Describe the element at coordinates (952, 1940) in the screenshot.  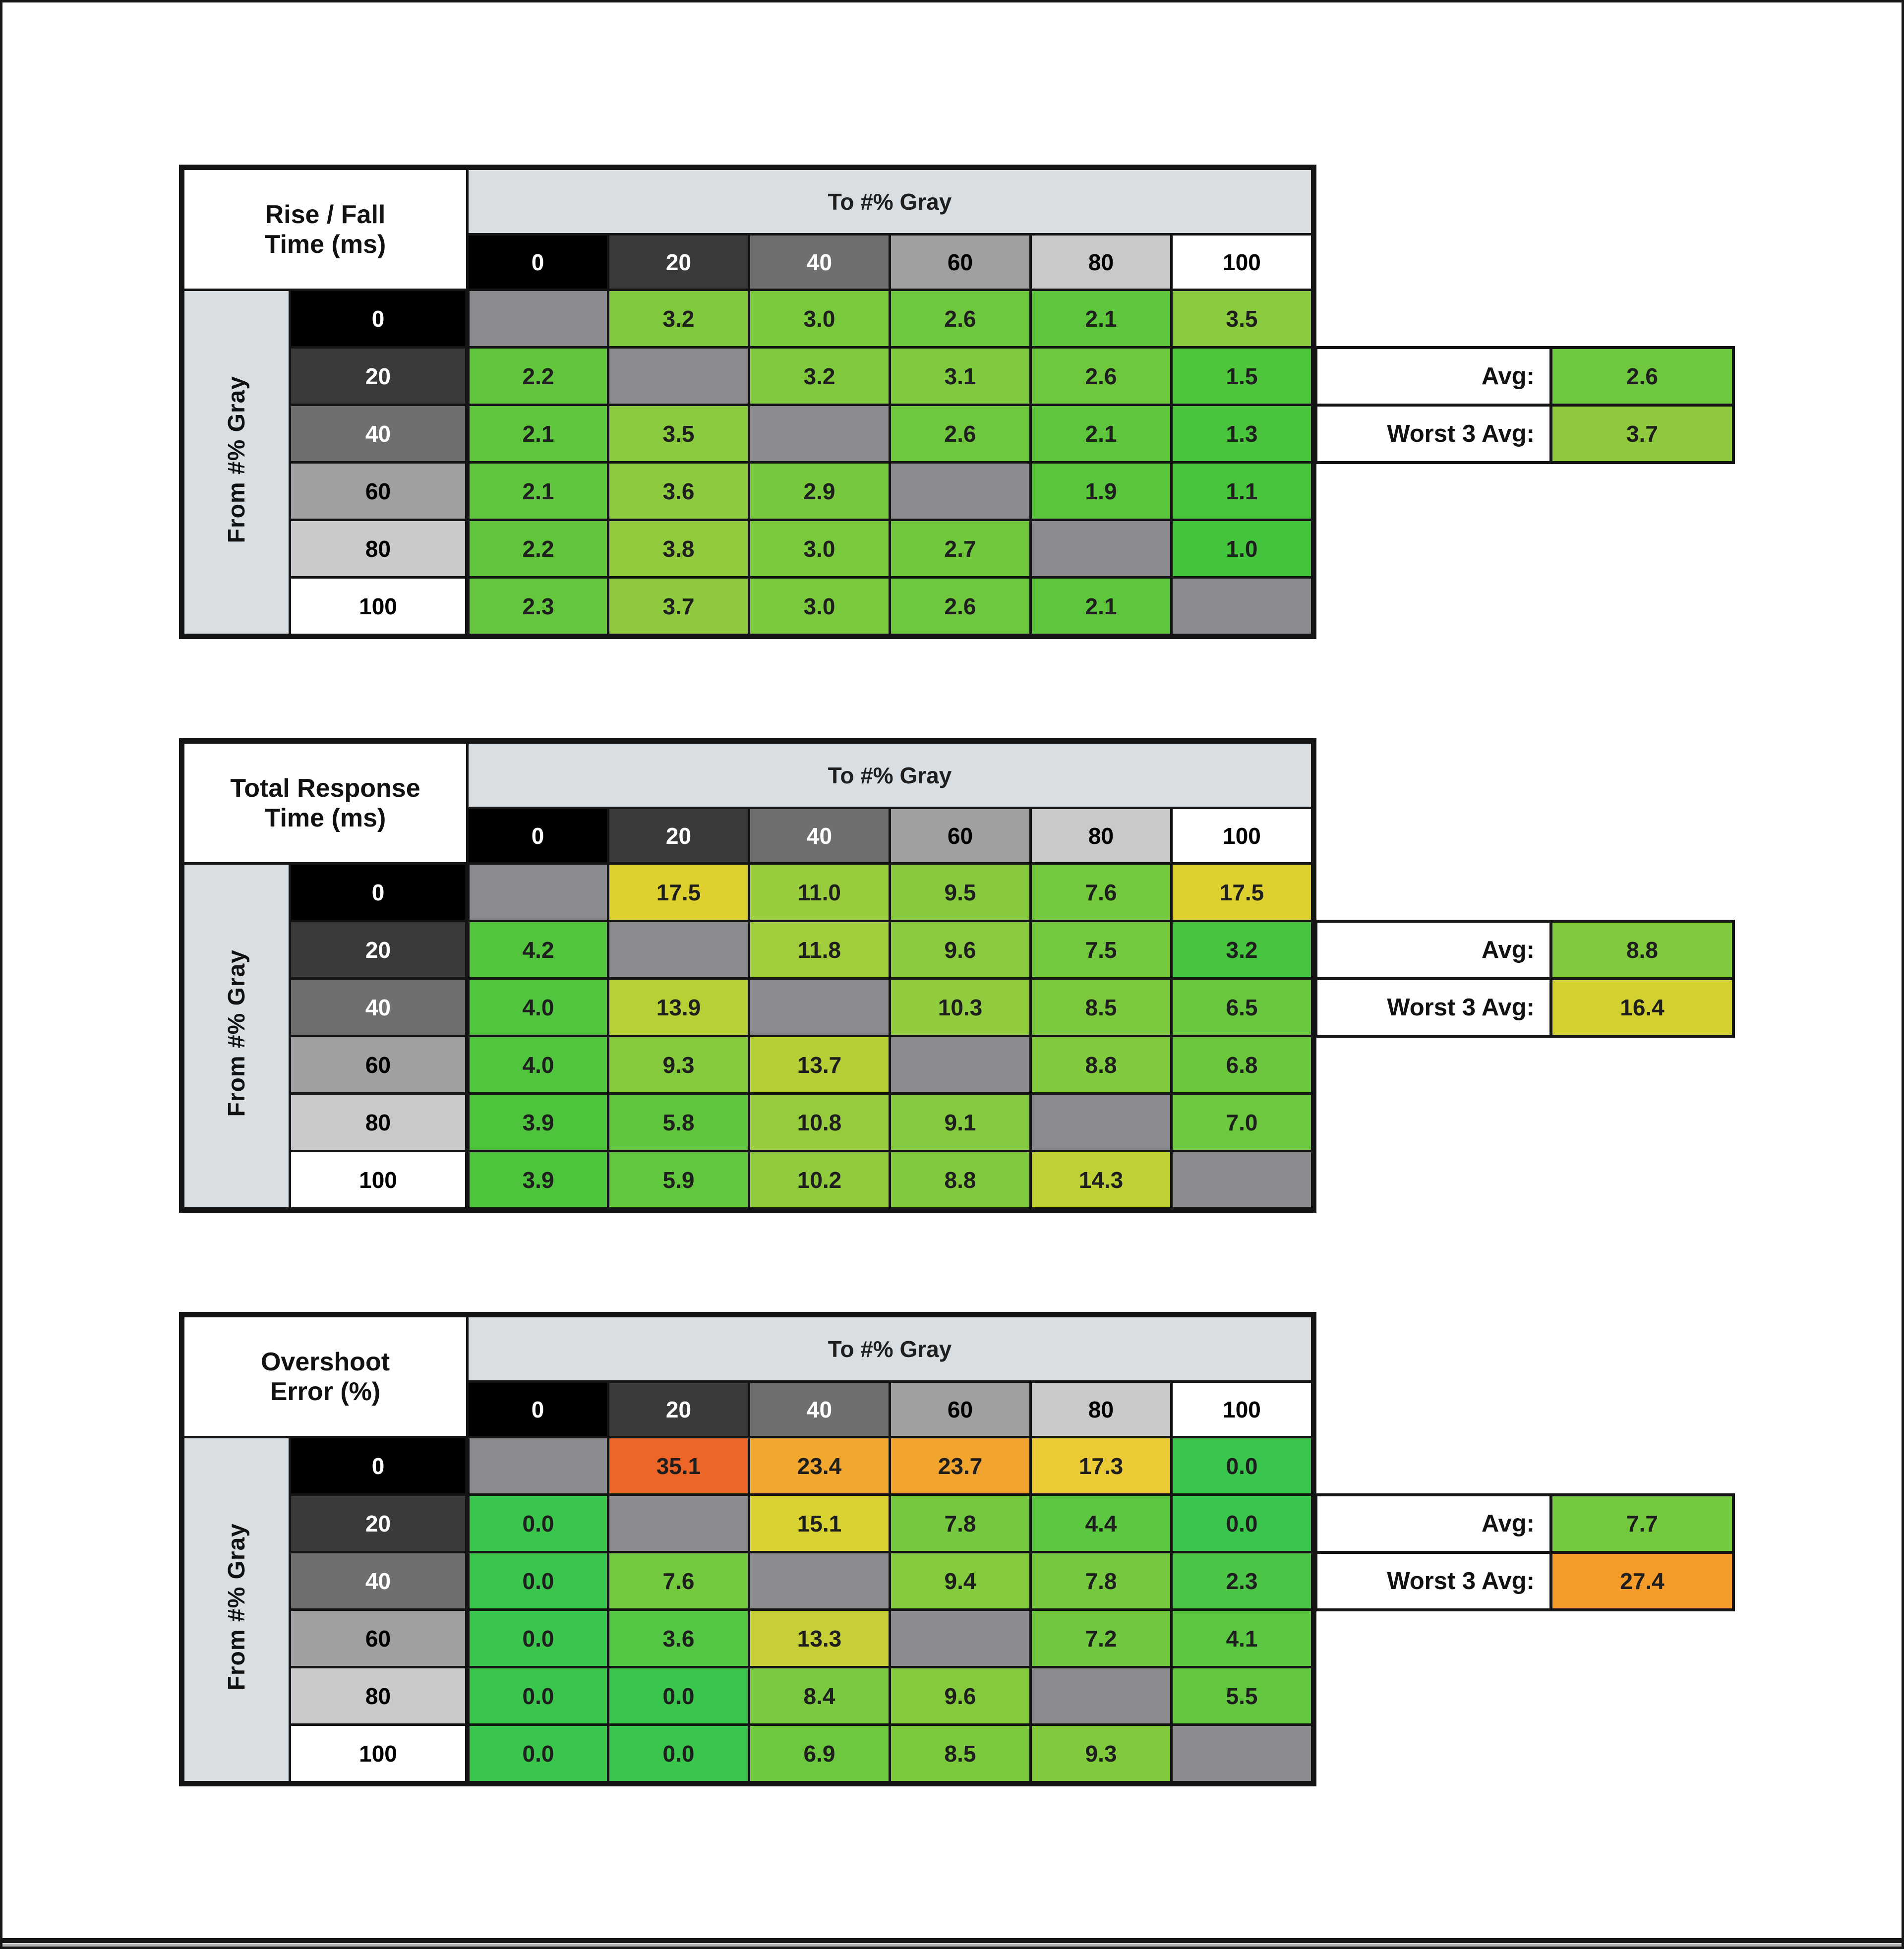
I see `window-bottom-border` at that location.